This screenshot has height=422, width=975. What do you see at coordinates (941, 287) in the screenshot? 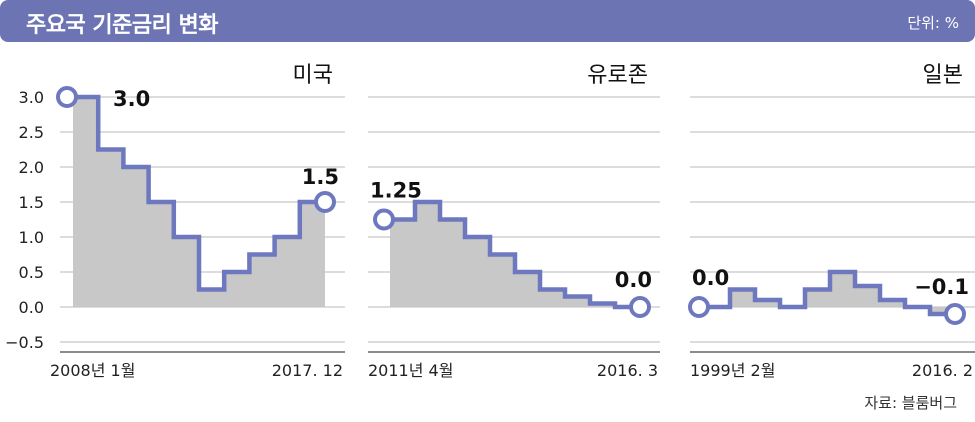
I see `end-value-label: −0.1` at bounding box center [941, 287].